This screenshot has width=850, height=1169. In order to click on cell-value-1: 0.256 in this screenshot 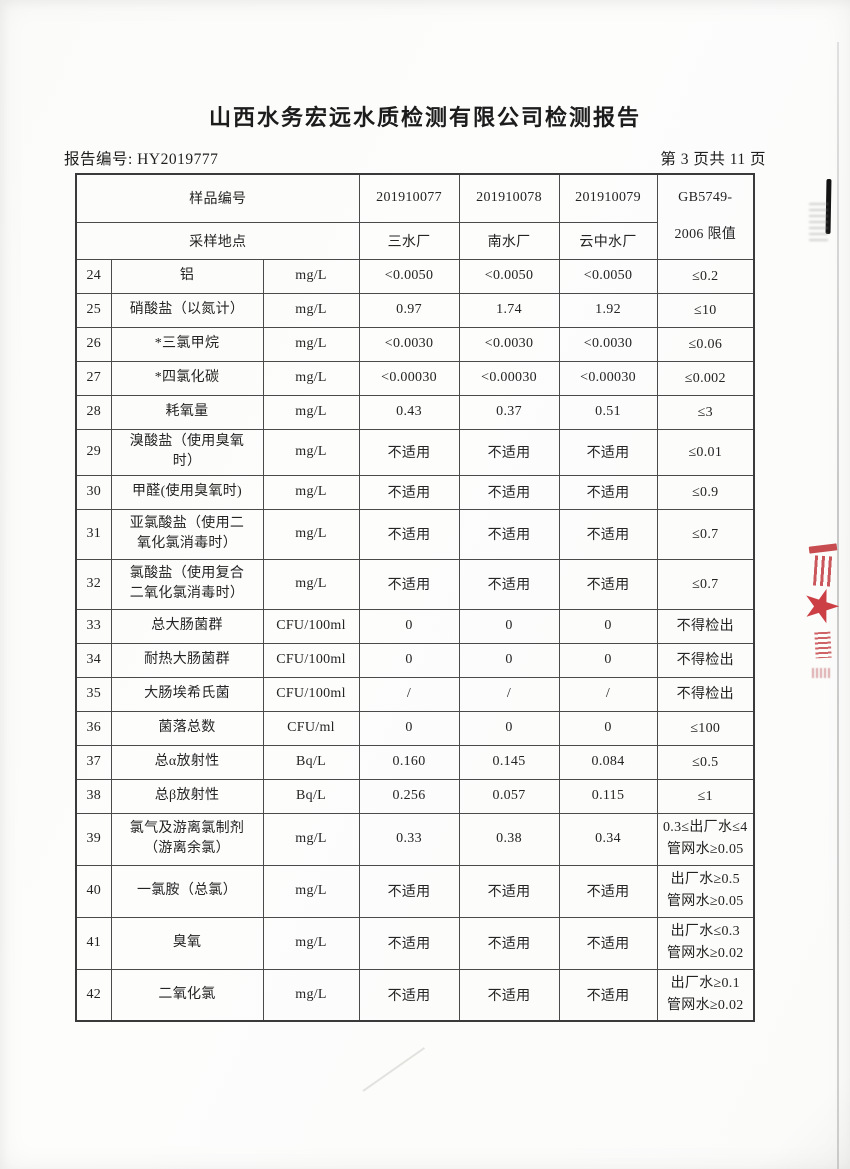, I will do `click(409, 796)`.